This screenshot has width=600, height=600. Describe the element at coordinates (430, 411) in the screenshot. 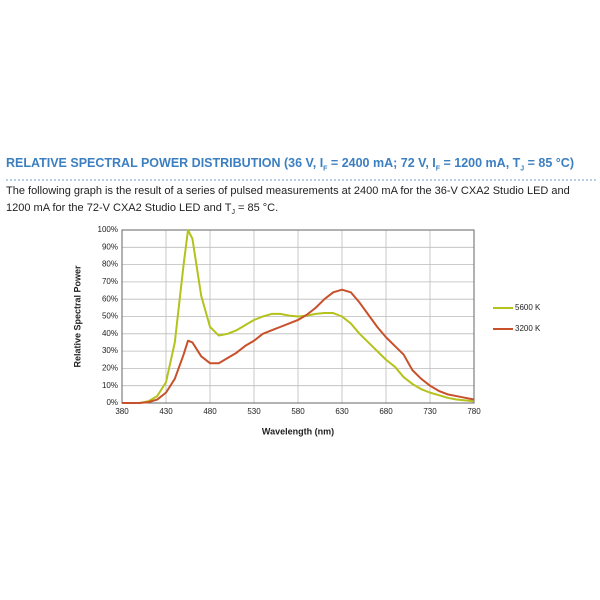

I see `x-tick-label: 730` at that location.